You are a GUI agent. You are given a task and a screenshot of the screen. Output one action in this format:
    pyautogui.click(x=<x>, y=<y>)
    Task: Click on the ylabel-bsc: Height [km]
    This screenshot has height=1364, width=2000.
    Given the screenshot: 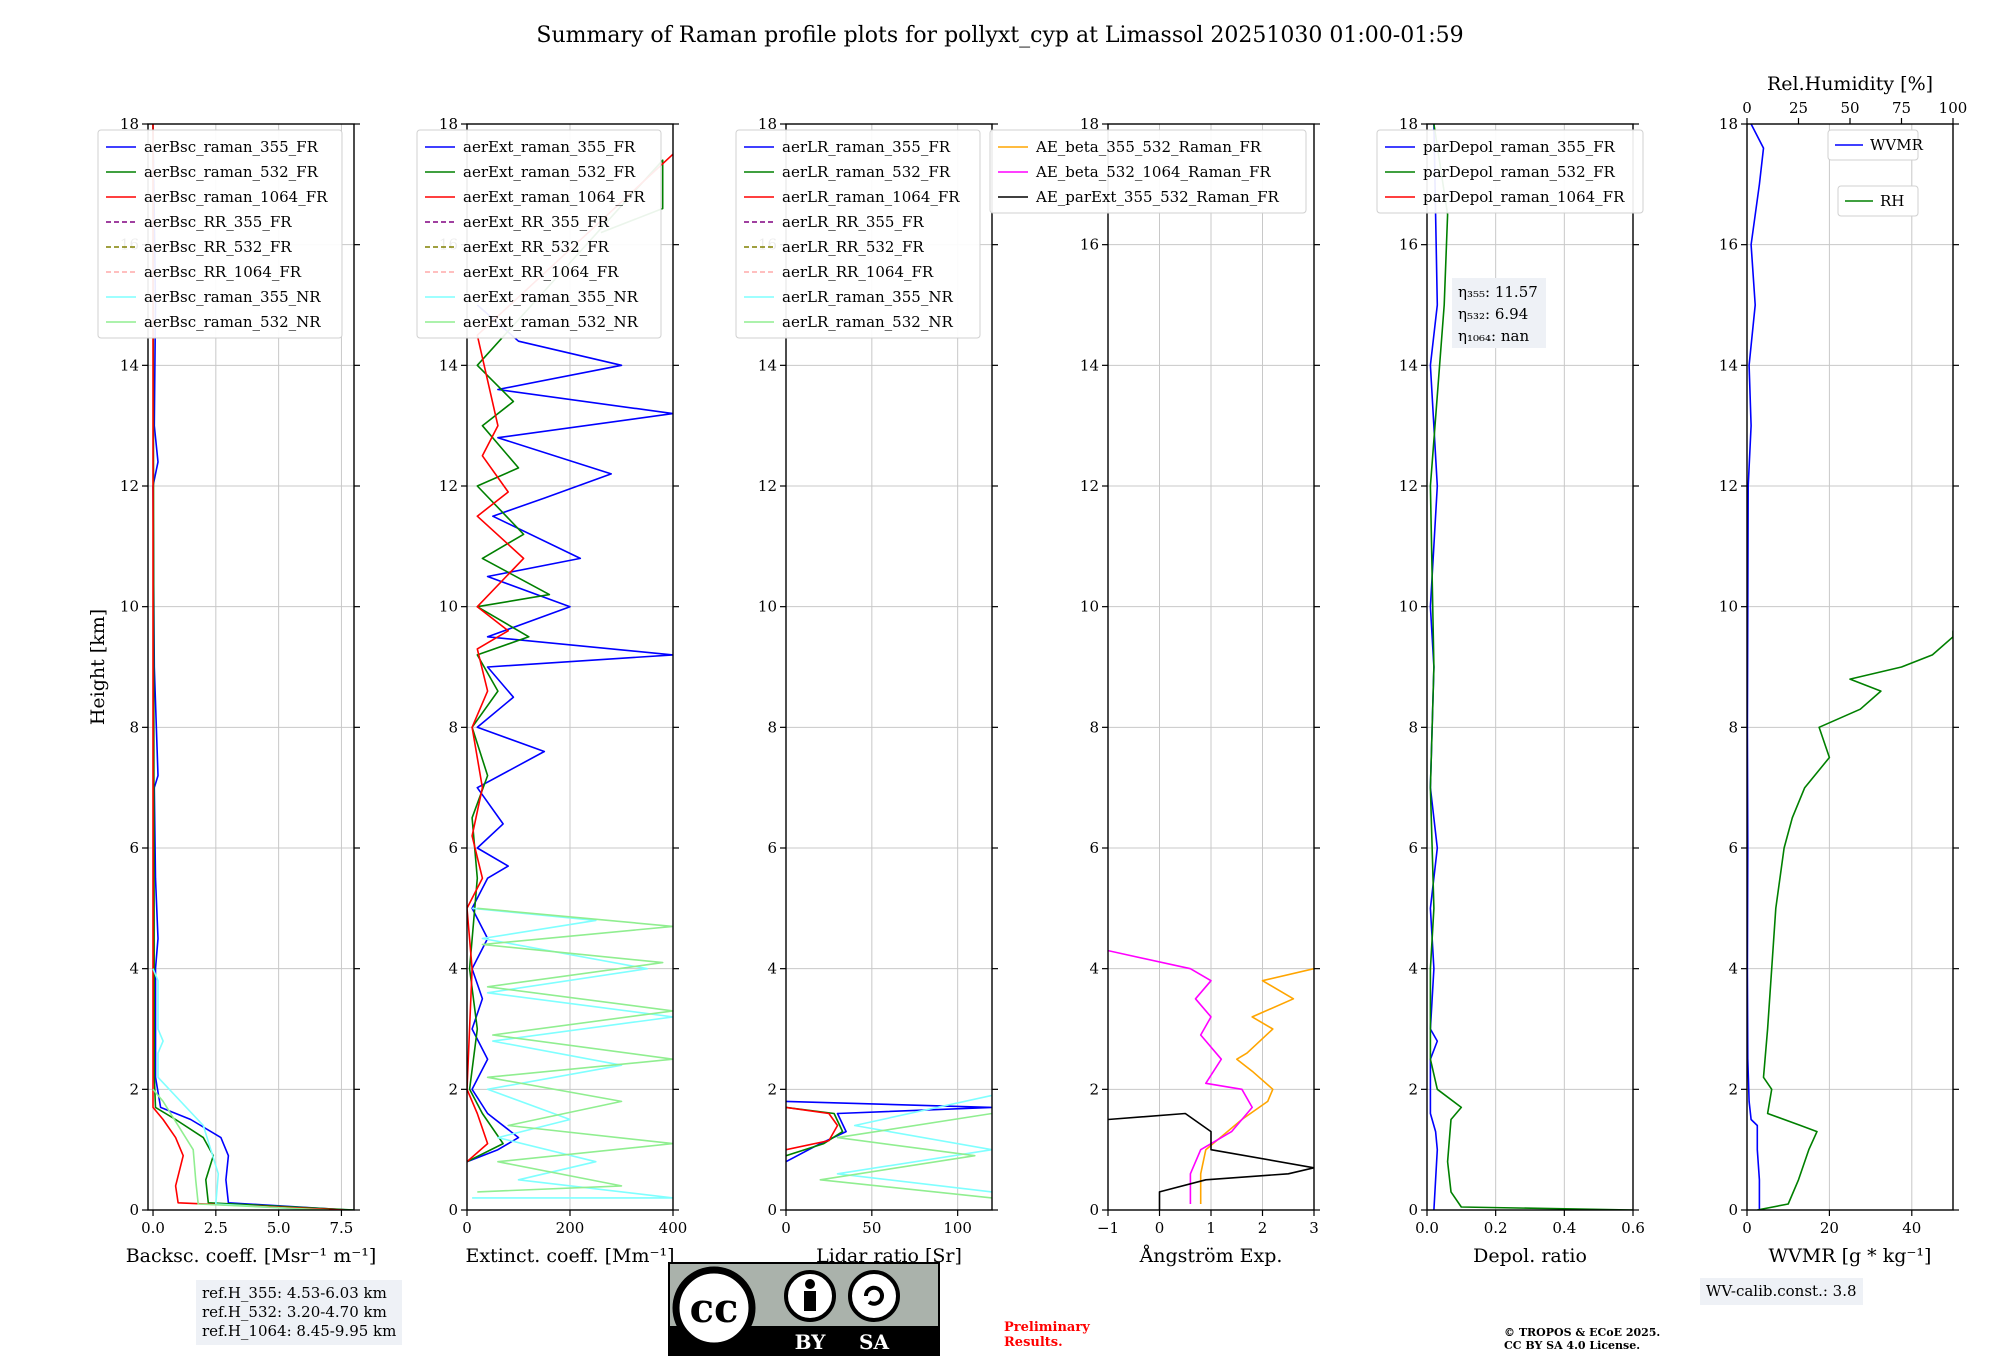 What is the action you would take?
    pyautogui.click(x=98, y=667)
    